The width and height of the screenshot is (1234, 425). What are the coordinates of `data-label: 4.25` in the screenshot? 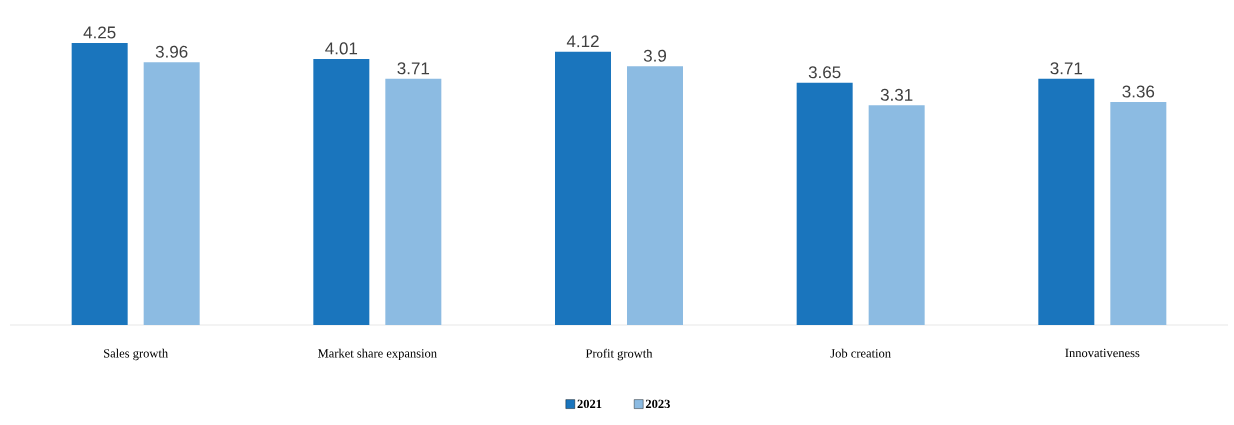 It's located at (99, 32).